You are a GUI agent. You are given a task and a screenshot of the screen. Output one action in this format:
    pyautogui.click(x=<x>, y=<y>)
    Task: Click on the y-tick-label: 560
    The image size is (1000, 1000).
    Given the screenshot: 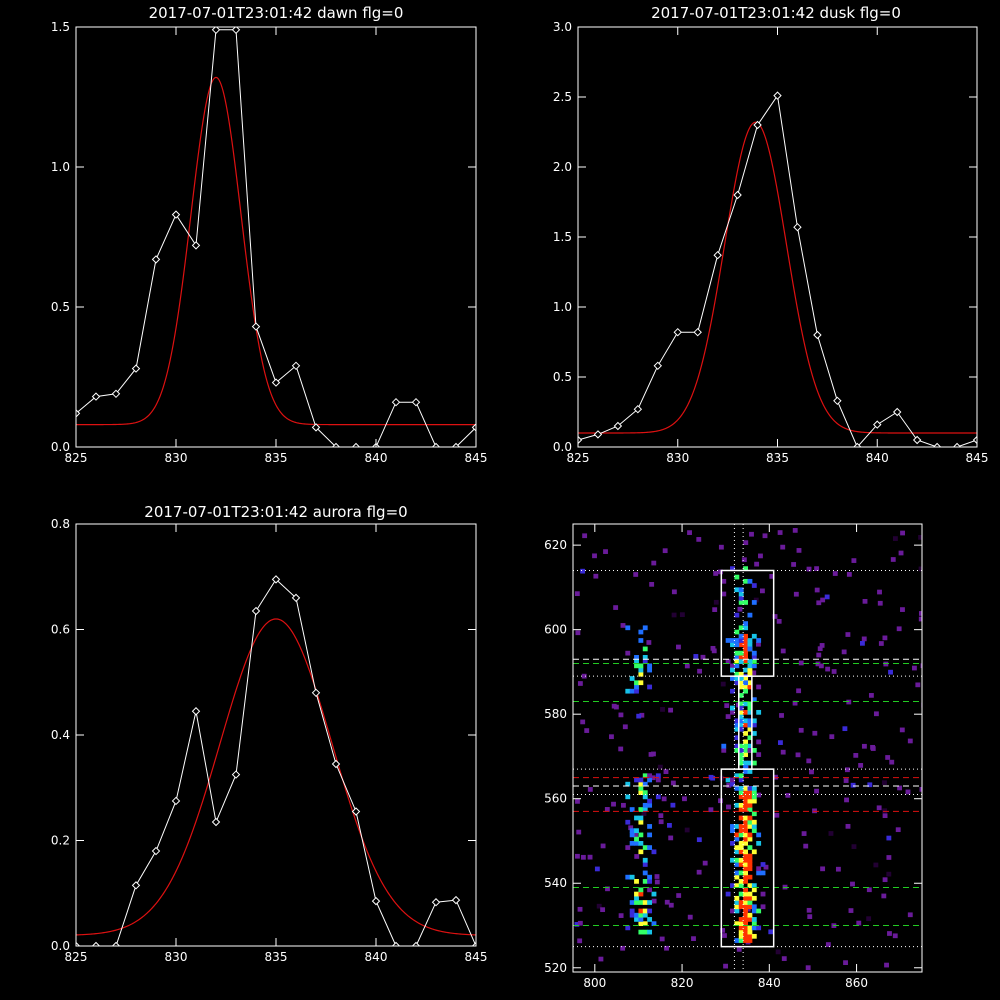 What is the action you would take?
    pyautogui.click(x=555, y=799)
    